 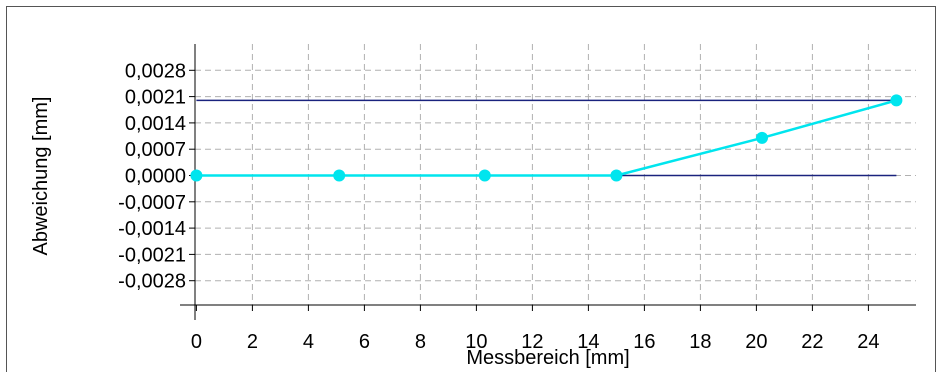 What do you see at coordinates (41, 176) in the screenshot?
I see `y-axis-label: Abweichung [mm]` at bounding box center [41, 176].